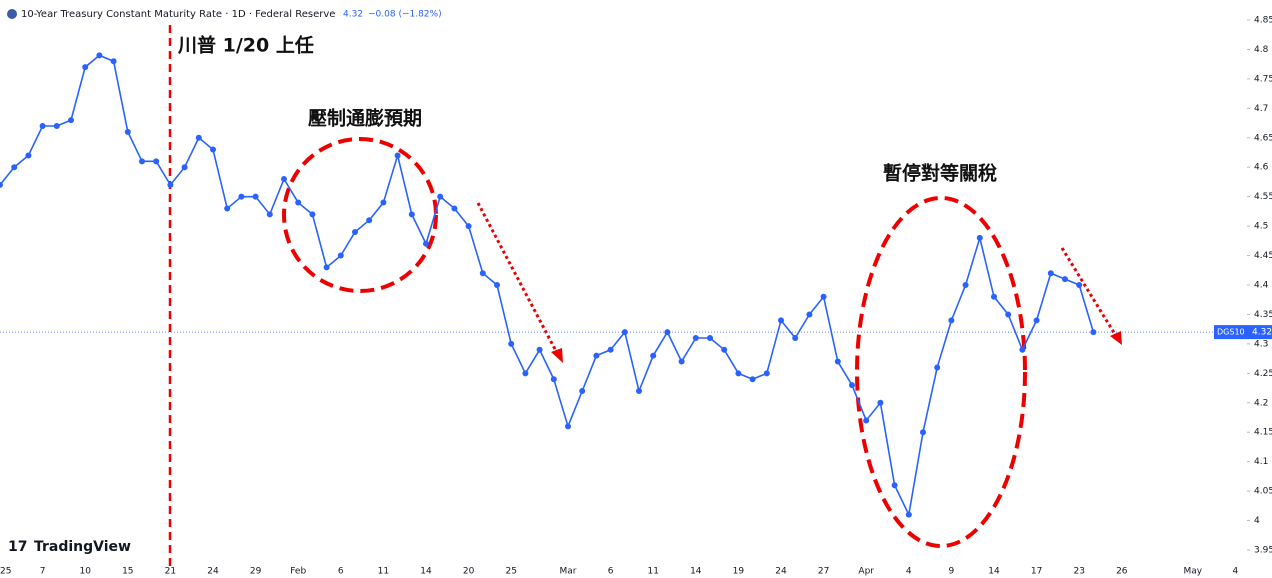 The height and width of the screenshot is (578, 1272). Describe the element at coordinates (781, 572) in the screenshot. I see `x-tick-label: 24` at that location.